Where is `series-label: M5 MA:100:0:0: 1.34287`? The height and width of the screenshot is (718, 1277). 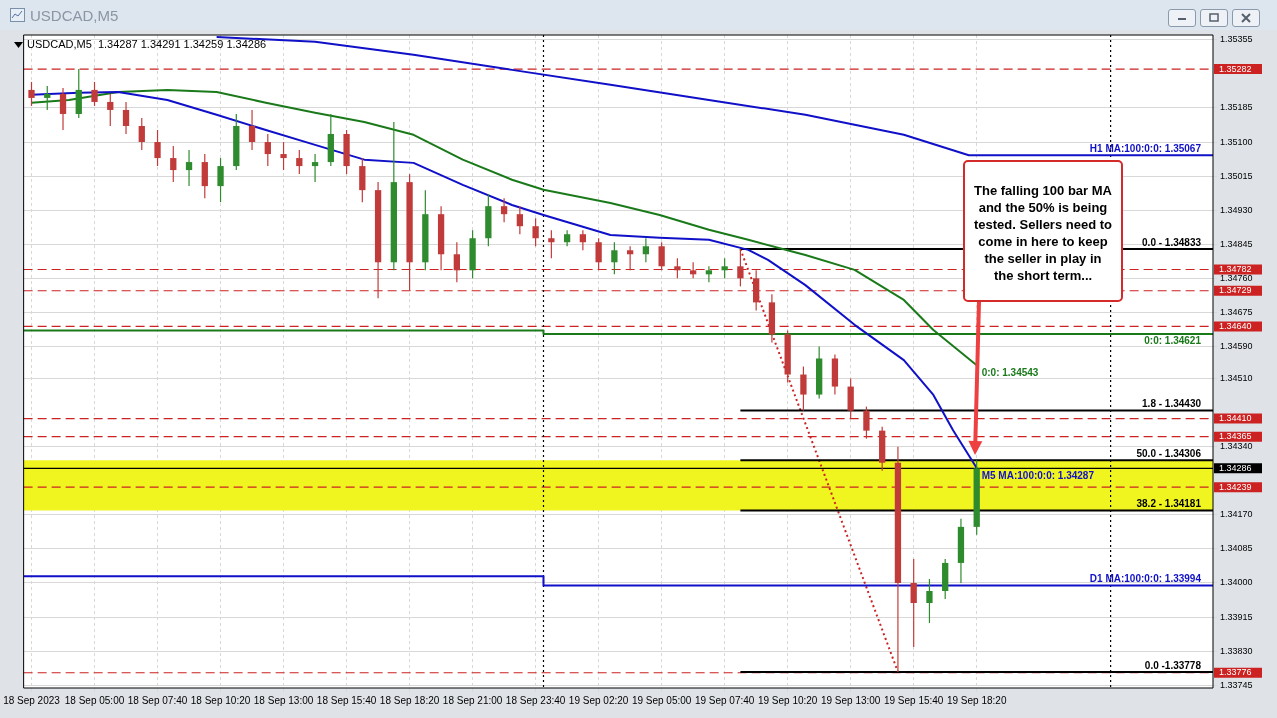 series-label: M5 MA:100:0:0: 1.34287 is located at coordinates (1038, 475).